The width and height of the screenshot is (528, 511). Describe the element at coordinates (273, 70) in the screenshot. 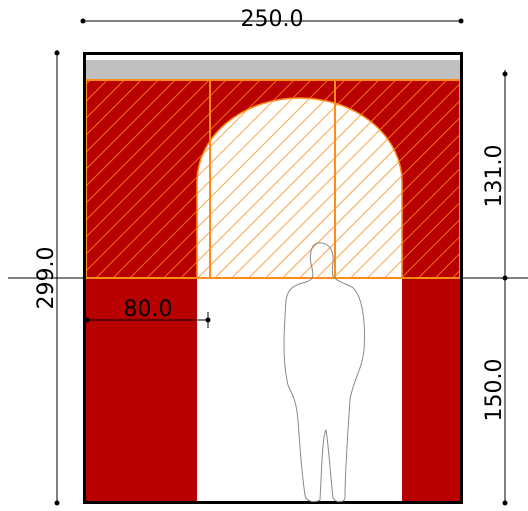

I see `lintel-band` at that location.